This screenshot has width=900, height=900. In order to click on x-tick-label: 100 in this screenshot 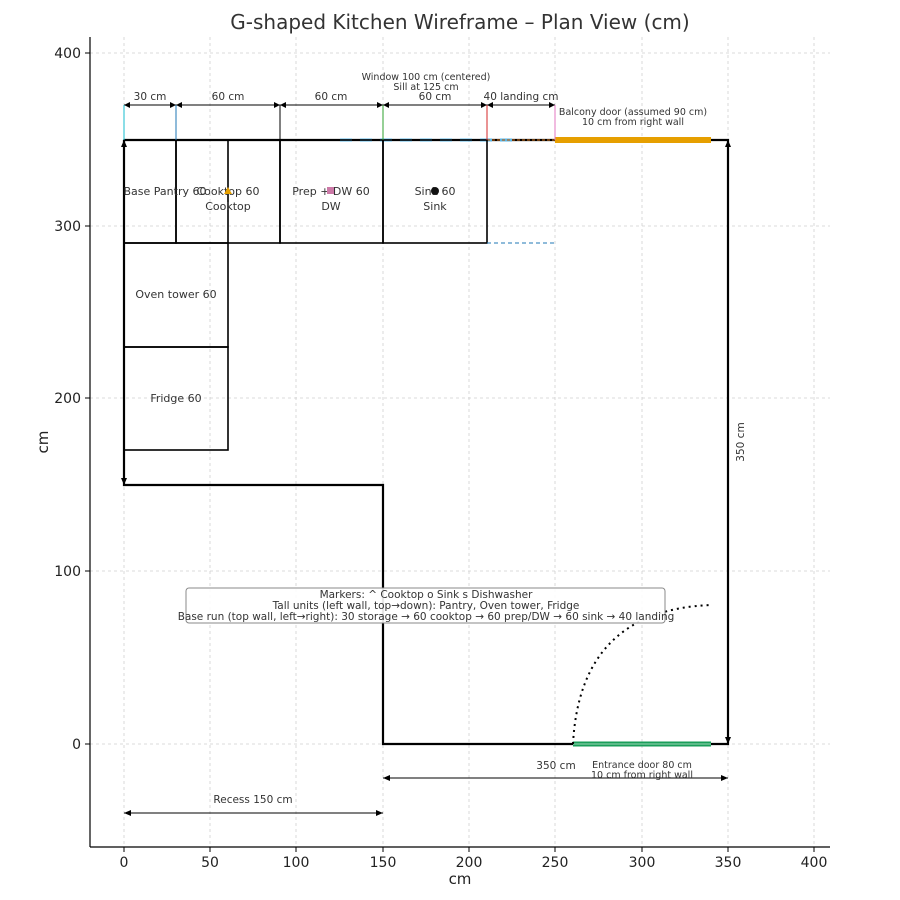, I will do `click(296, 863)`.